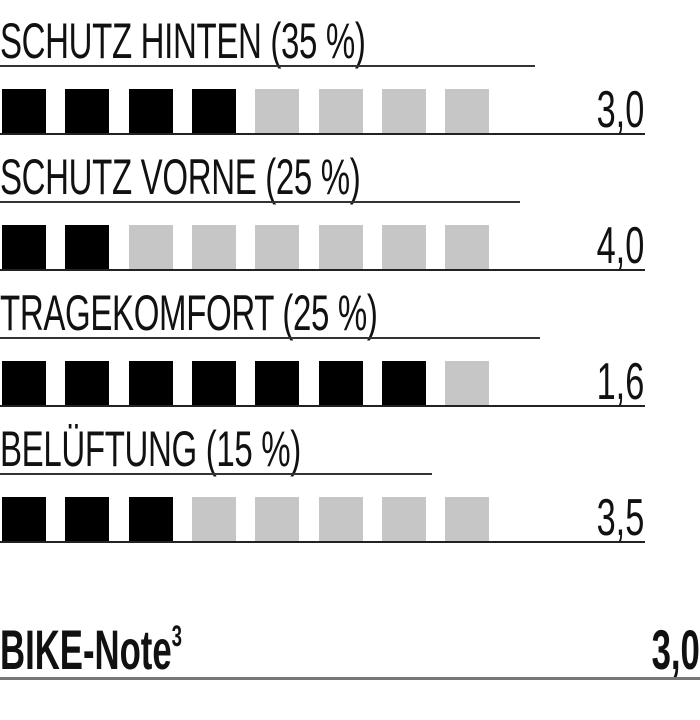 Image resolution: width=700 pixels, height=720 pixels. I want to click on criterion-score: 3,5, so click(620, 518).